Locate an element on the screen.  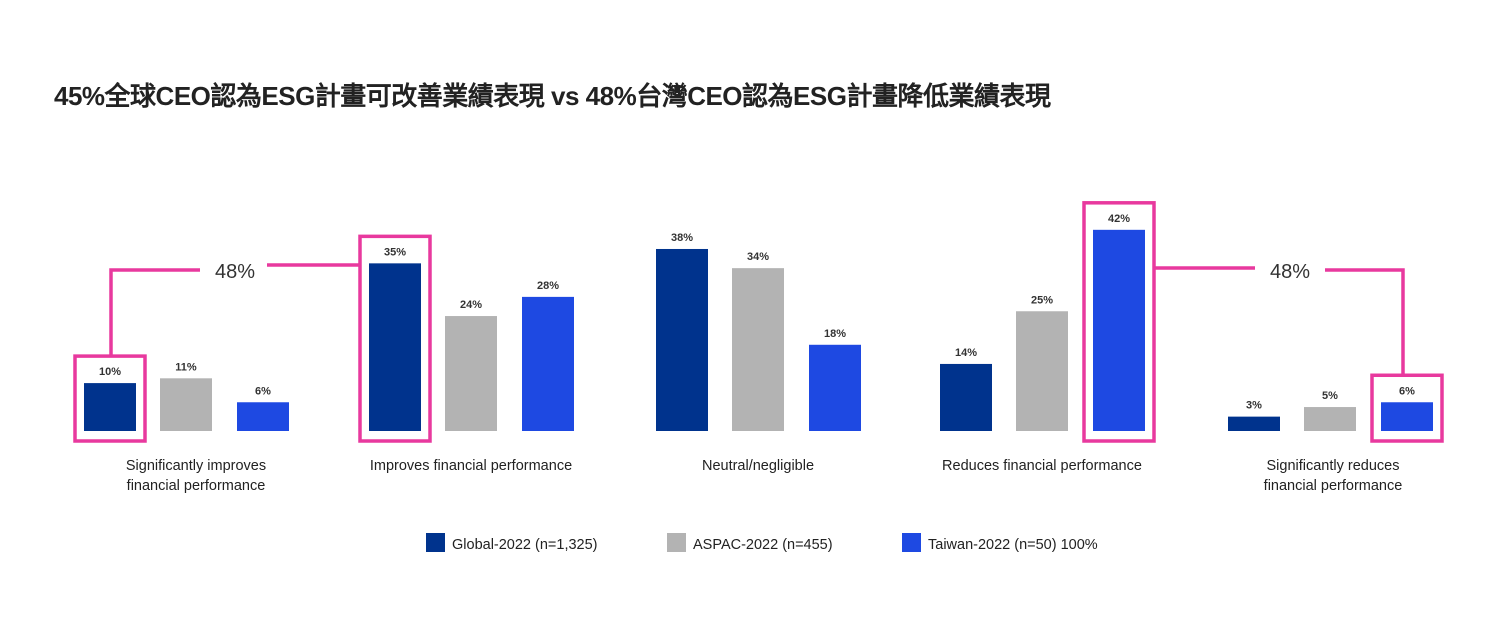
category-label: Reduces financial performance is located at coordinates (1042, 466).